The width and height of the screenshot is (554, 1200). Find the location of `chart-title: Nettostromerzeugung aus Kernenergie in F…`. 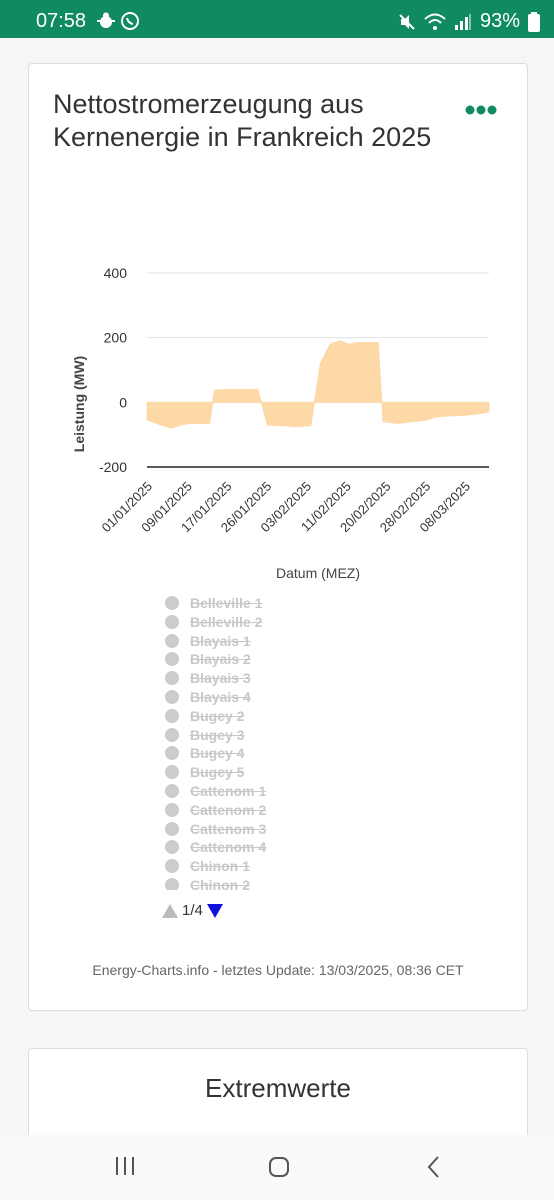

chart-title: Nettostromerzeugung aus Kernenergie in F… is located at coordinates (242, 120).